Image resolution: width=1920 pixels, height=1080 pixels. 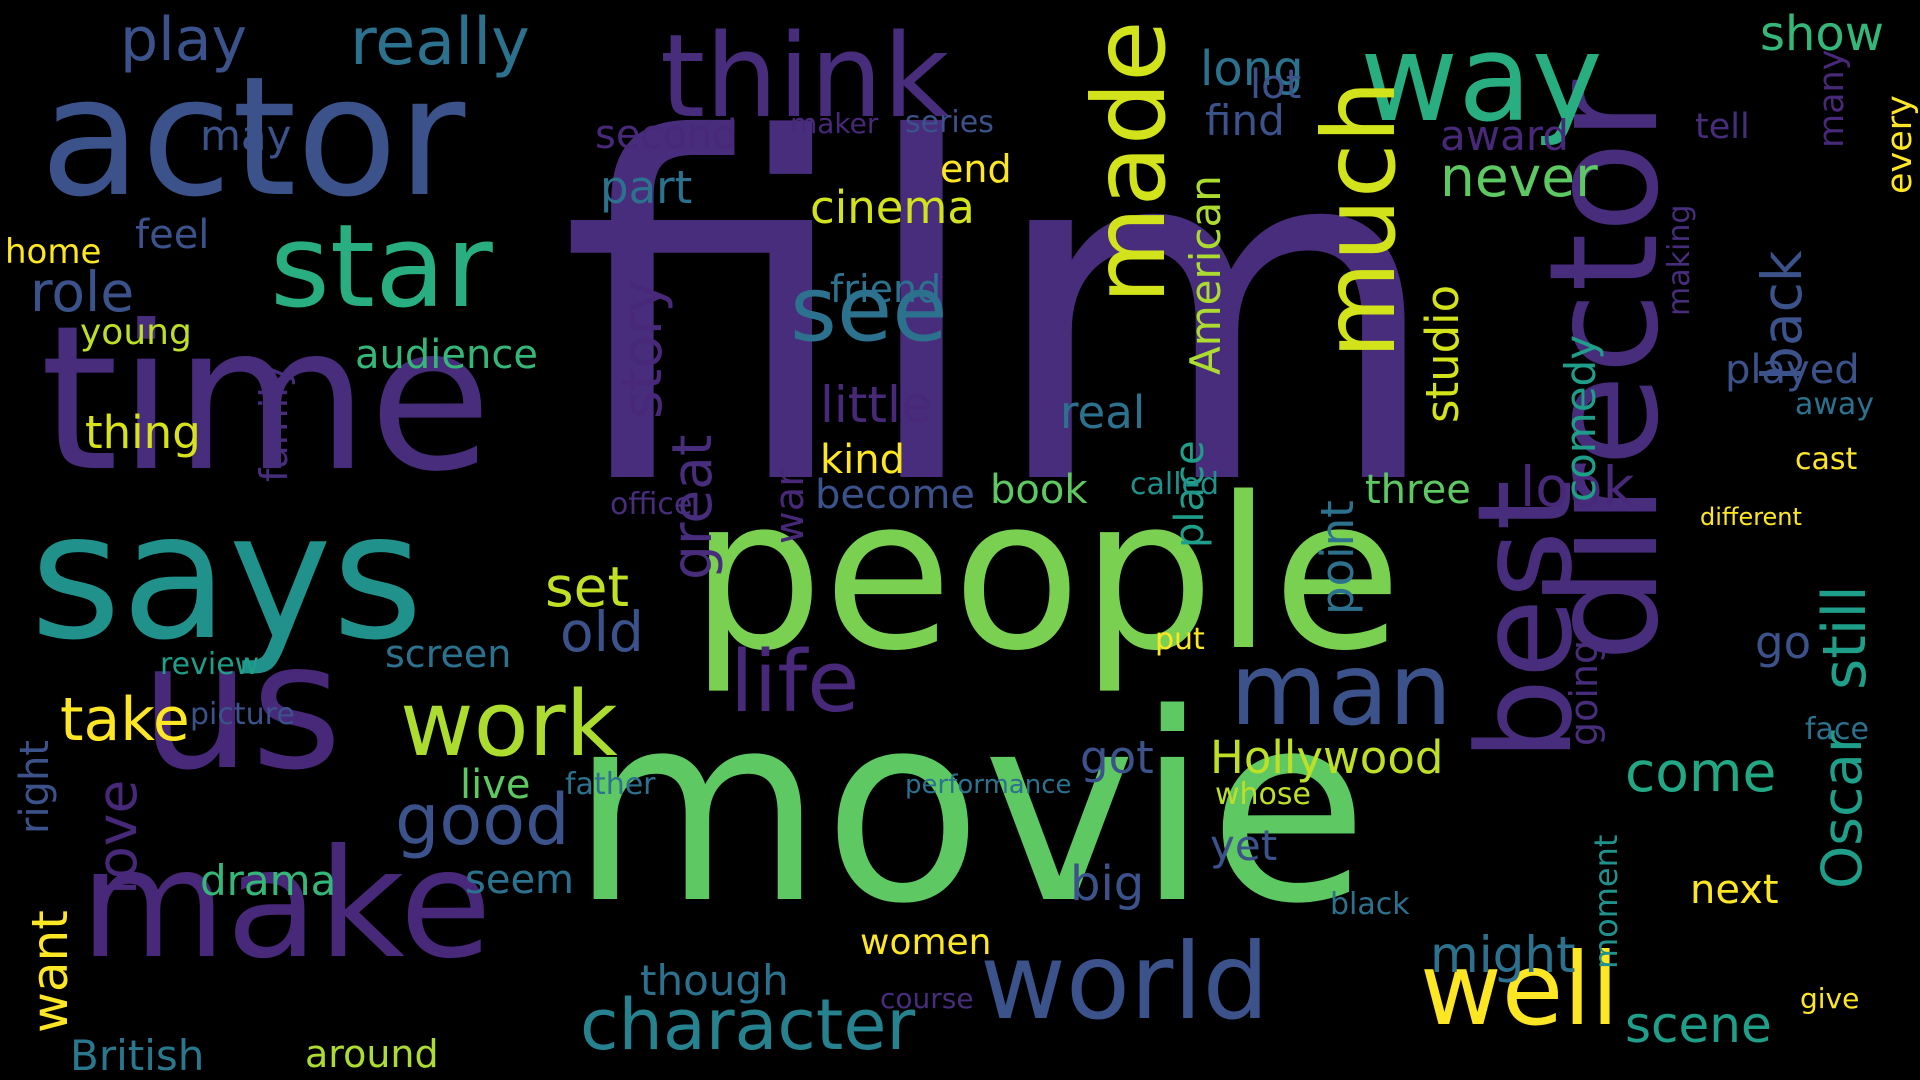 I want to click on word-put: put, so click(x=1180, y=639).